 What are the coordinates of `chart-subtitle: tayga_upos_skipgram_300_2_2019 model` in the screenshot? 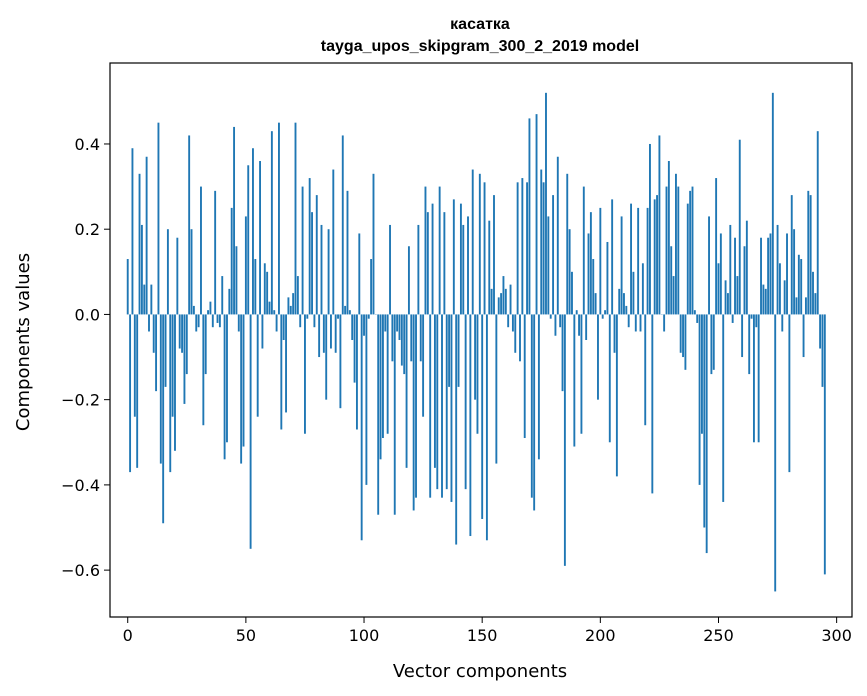 It's located at (480, 46).